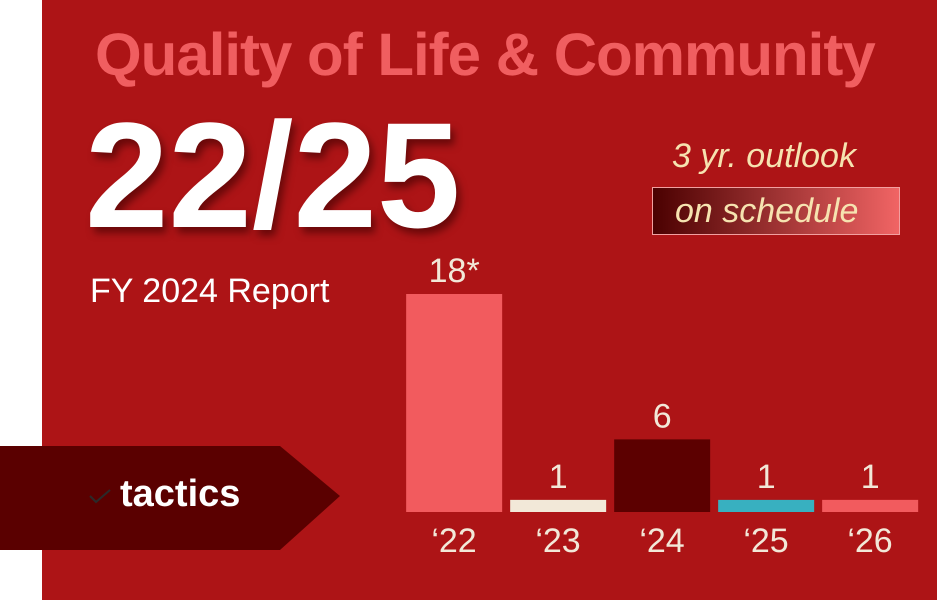 This screenshot has width=937, height=600. Describe the element at coordinates (766, 541) in the screenshot. I see `x-tick-label: ‘25` at that location.